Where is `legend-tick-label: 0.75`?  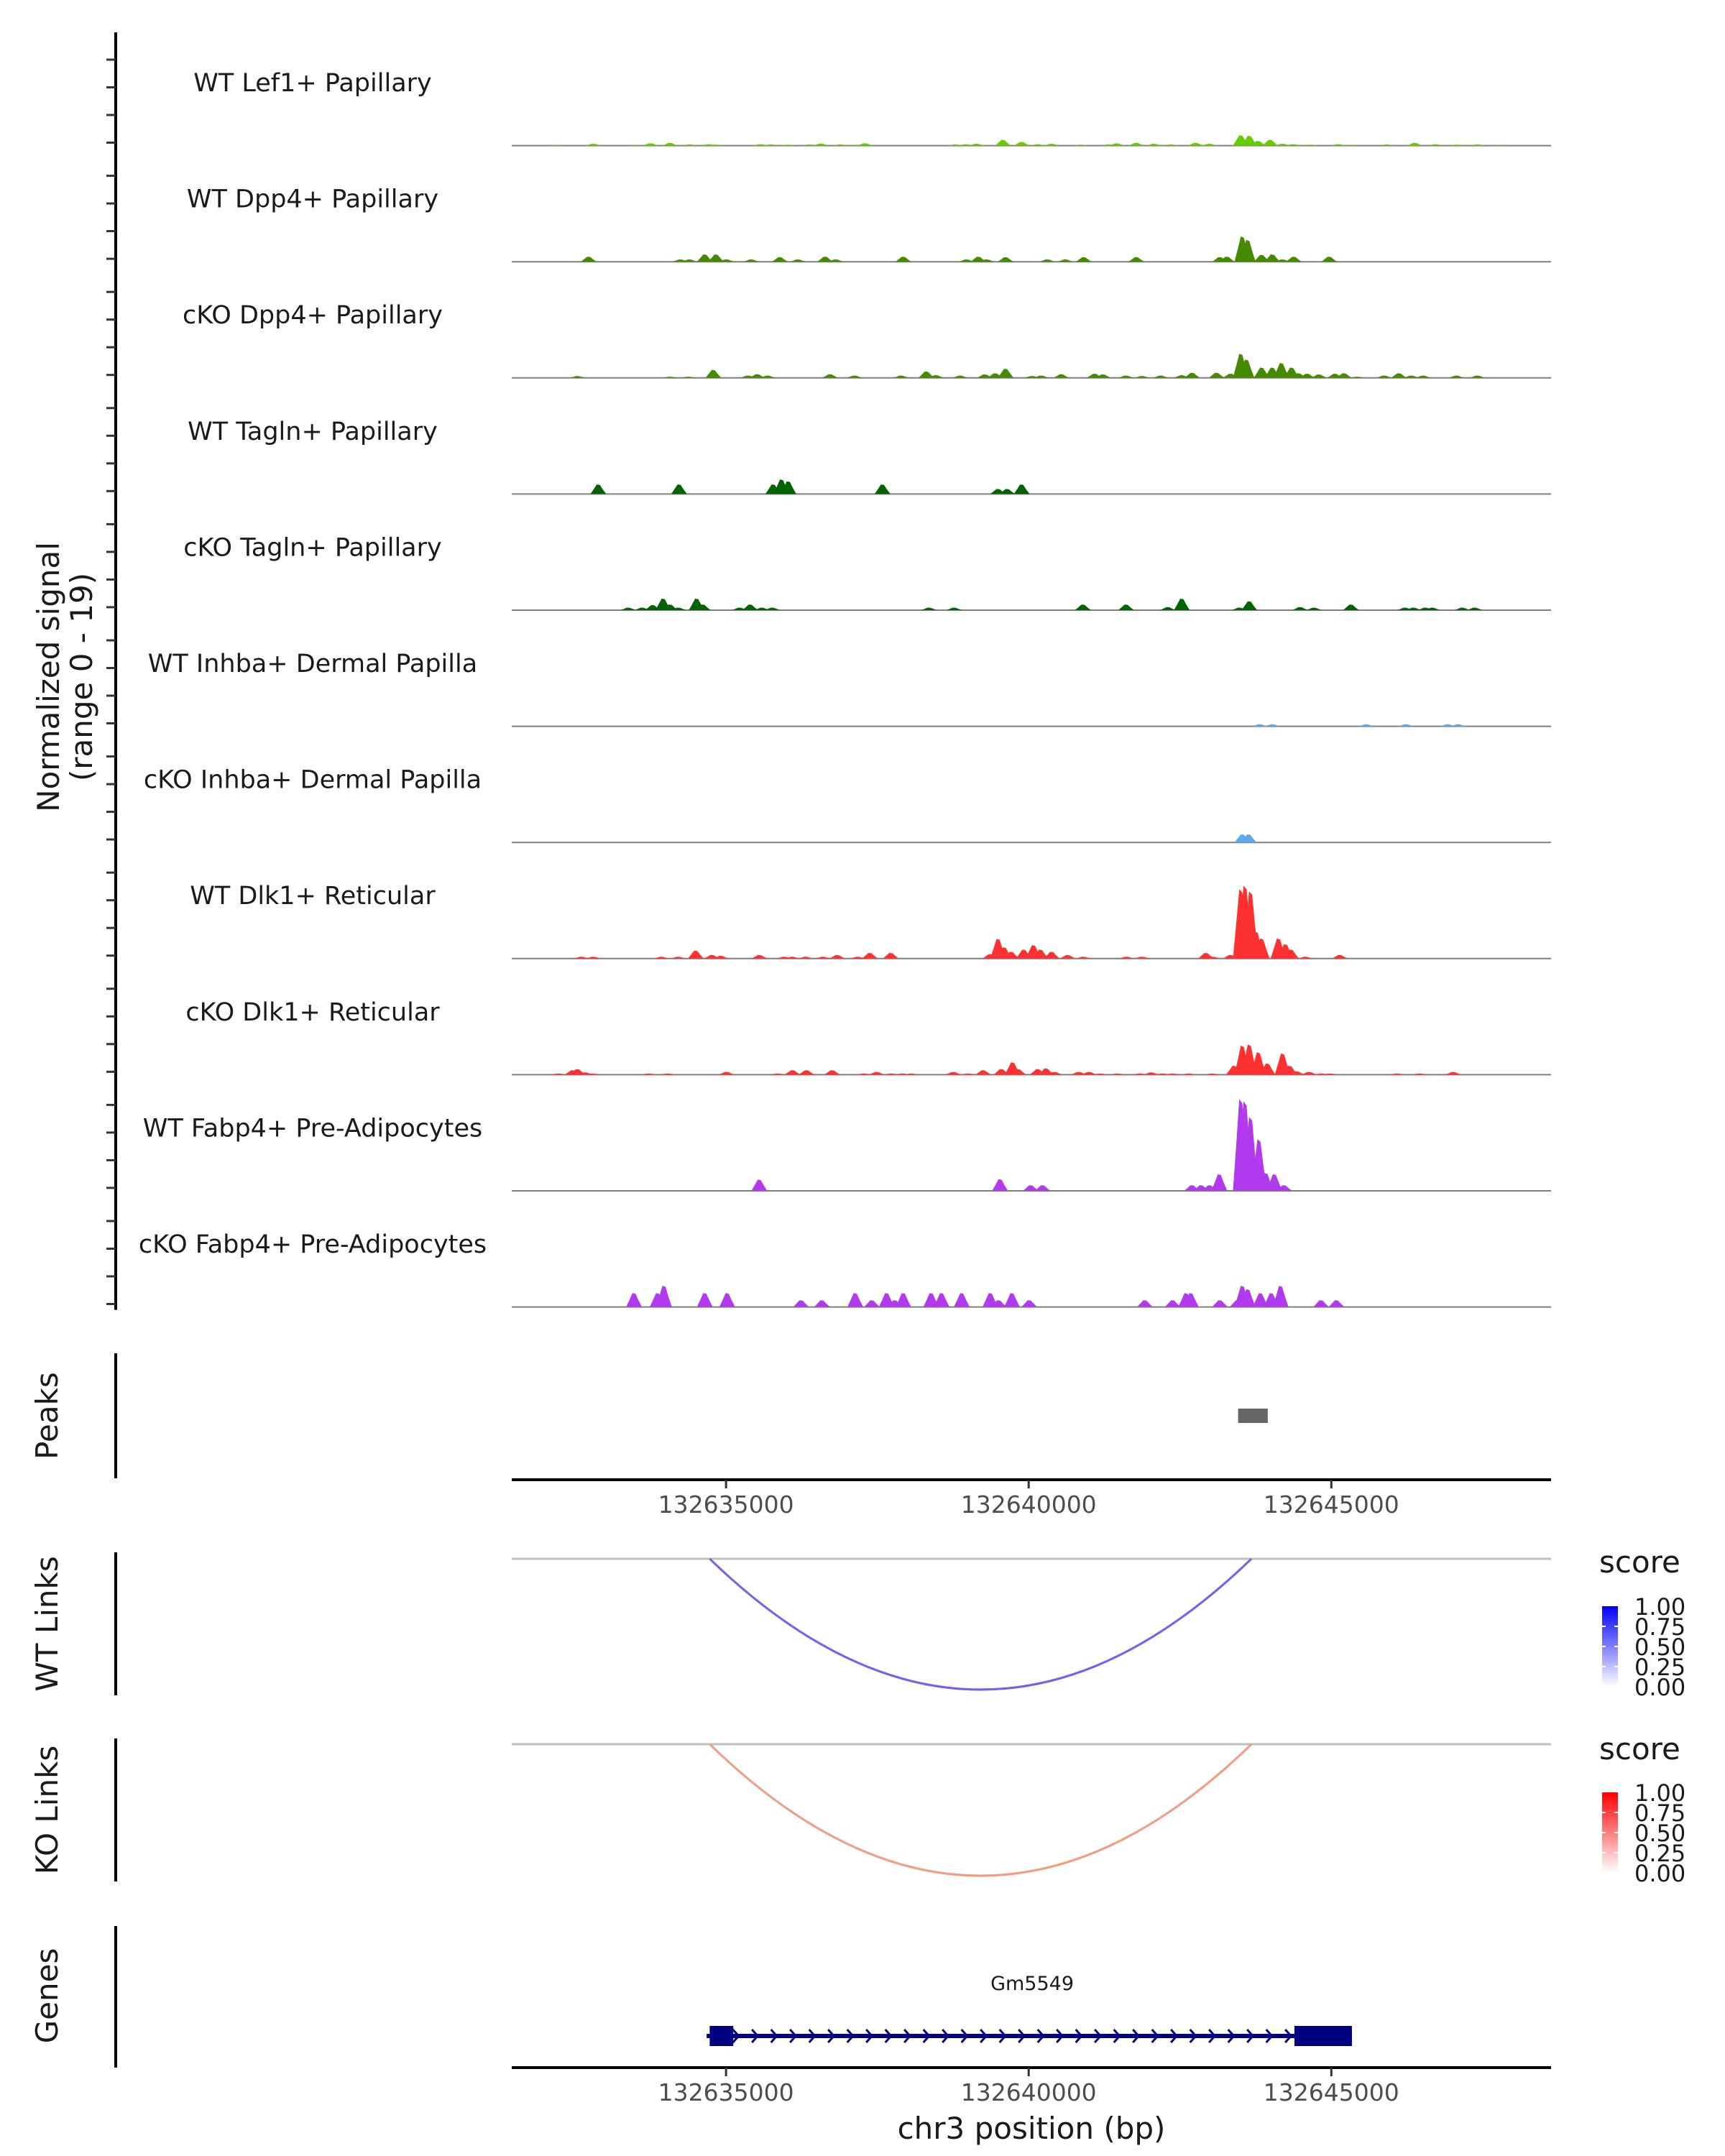
legend-tick-label: 0.75 is located at coordinates (1659, 1813).